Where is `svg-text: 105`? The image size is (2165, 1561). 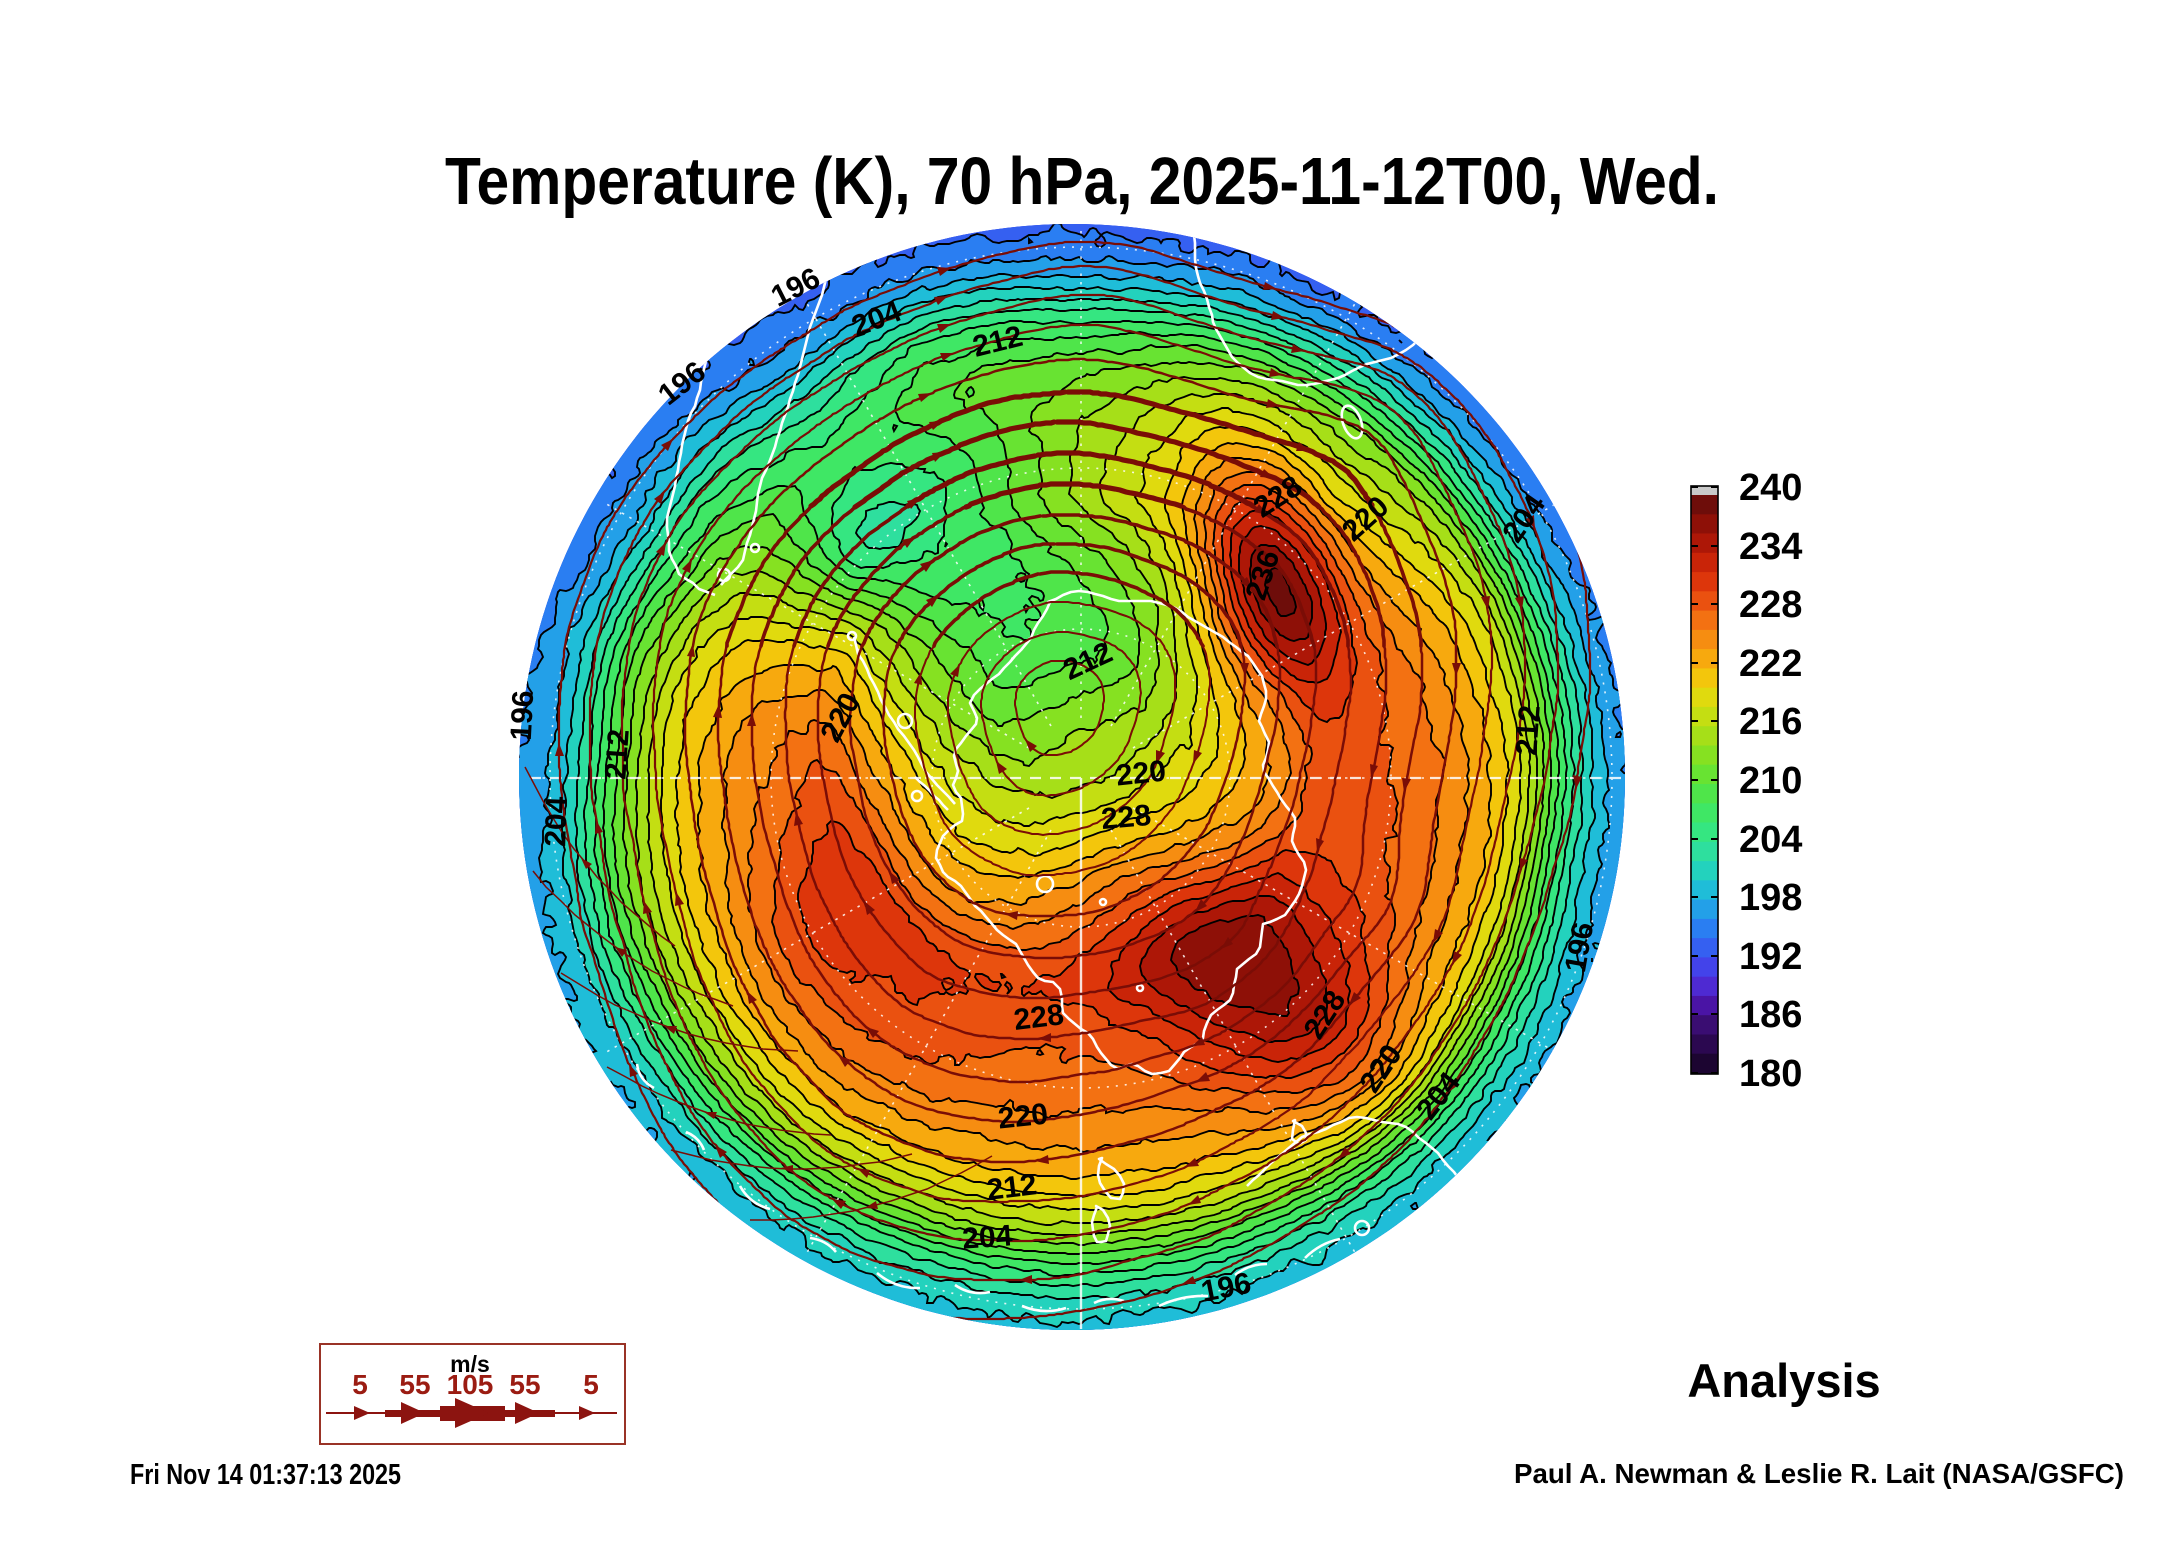
svg-text: 105 is located at coordinates (470, 1384).